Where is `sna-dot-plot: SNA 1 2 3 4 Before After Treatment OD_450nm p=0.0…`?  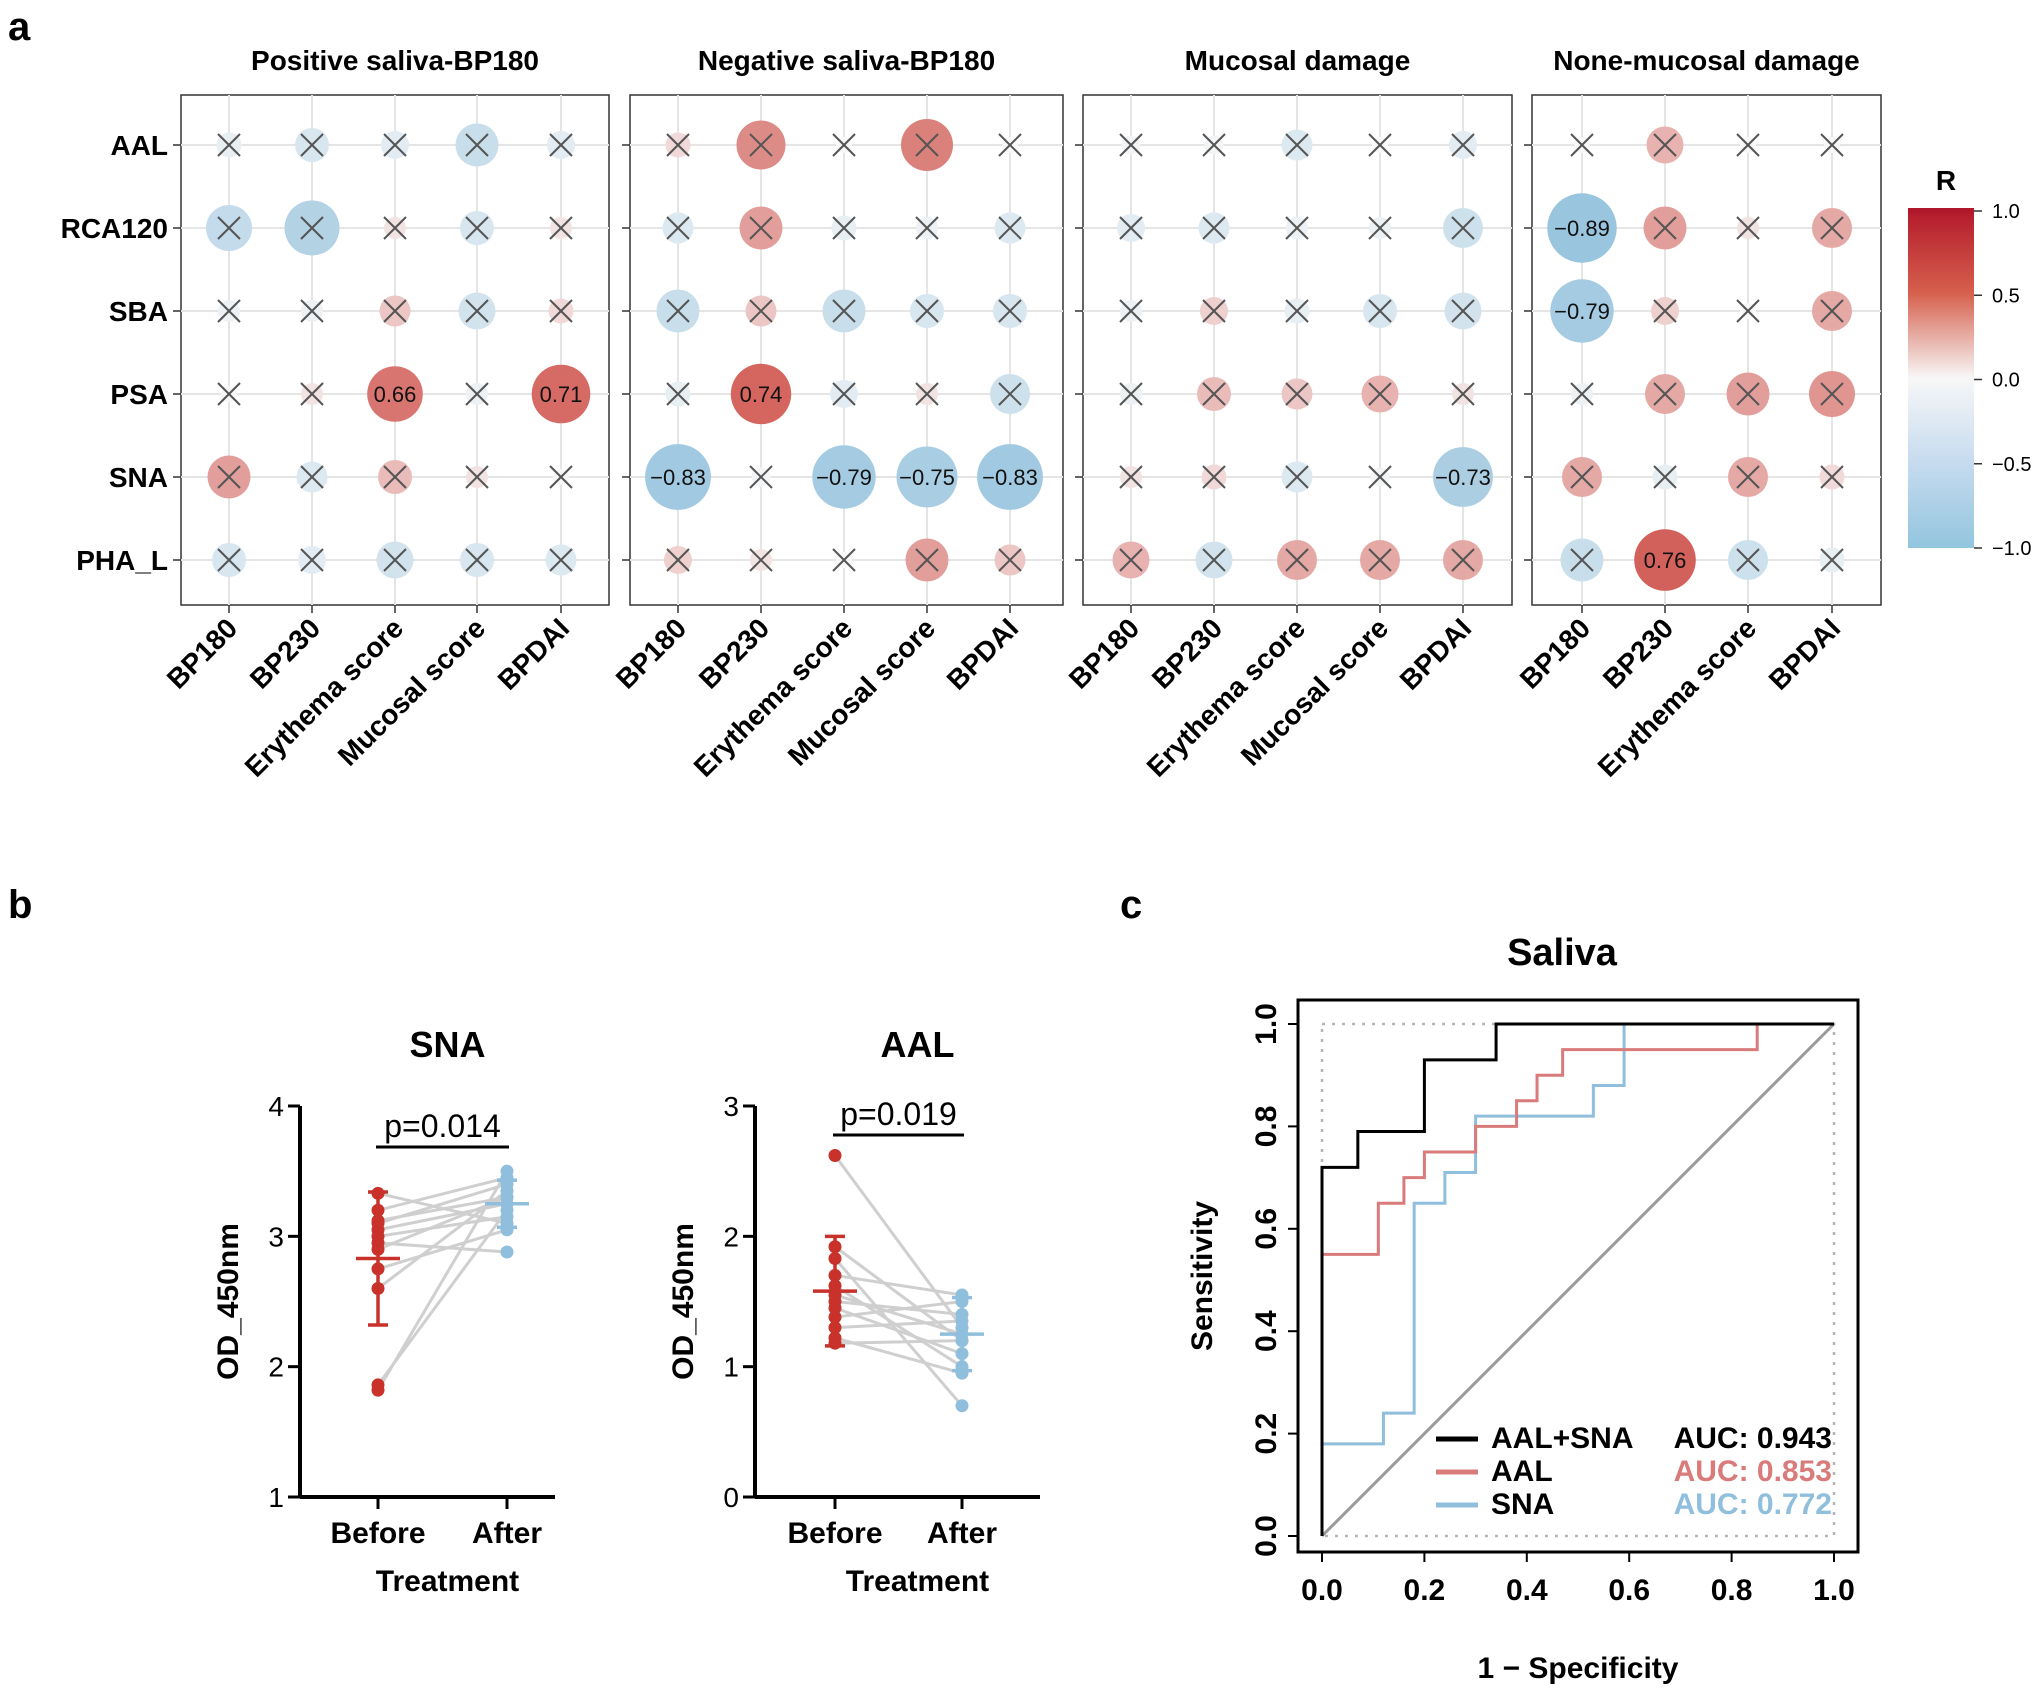
sna-dot-plot: SNA 1 2 3 4 Before After Treatment OD_450nm p=0.0… is located at coordinates (383, 1311).